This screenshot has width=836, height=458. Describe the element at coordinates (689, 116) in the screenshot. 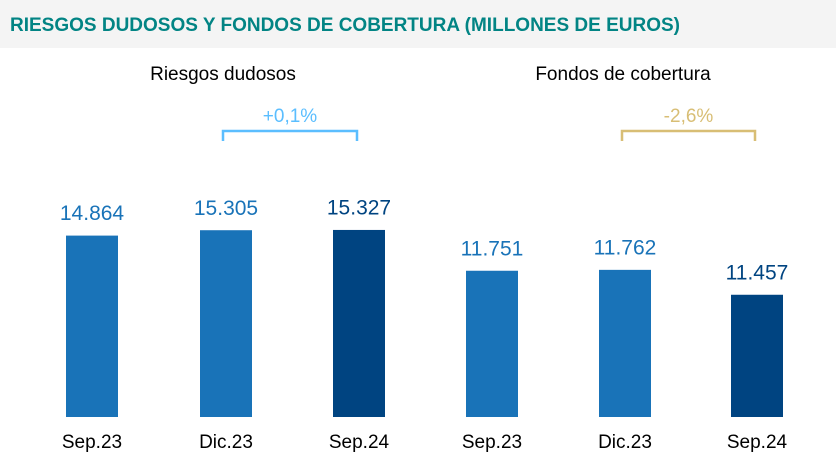

I see `annotation: -2,6%` at that location.